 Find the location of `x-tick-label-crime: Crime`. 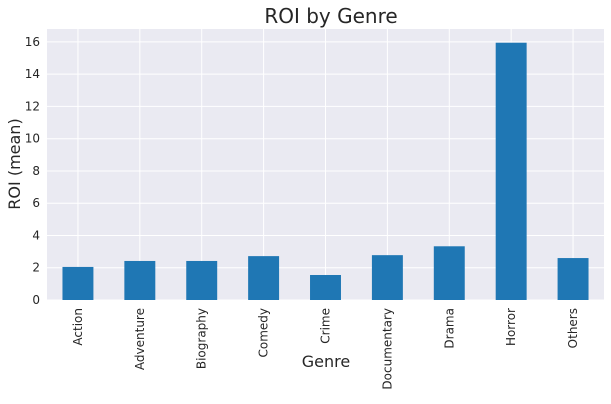

x-tick-label-crime: Crime is located at coordinates (326, 326).